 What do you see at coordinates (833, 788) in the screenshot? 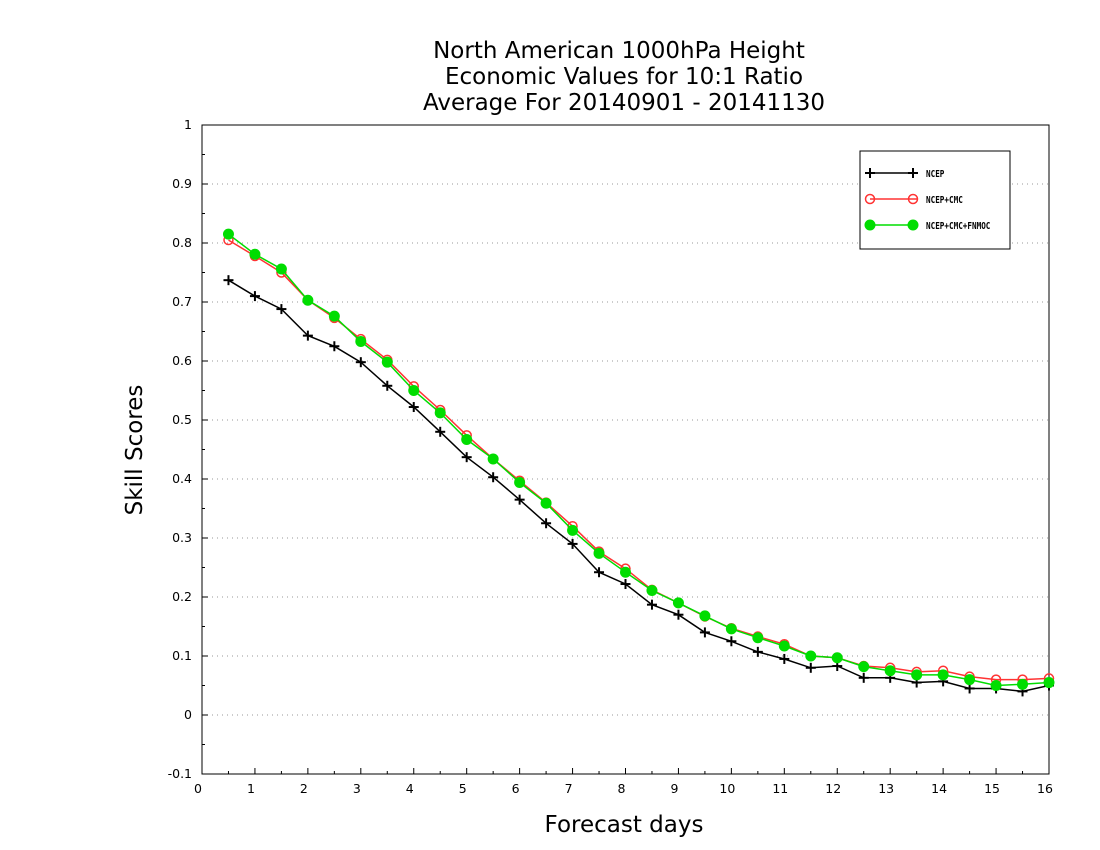
I see `x-tick-label: 12` at bounding box center [833, 788].